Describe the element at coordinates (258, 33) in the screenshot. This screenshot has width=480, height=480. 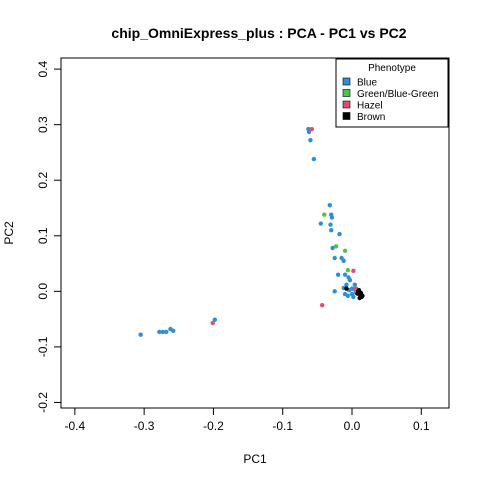
I see `chart-title: chip_OmniExpress_plus : PCA - PC1 vs PC2` at that location.